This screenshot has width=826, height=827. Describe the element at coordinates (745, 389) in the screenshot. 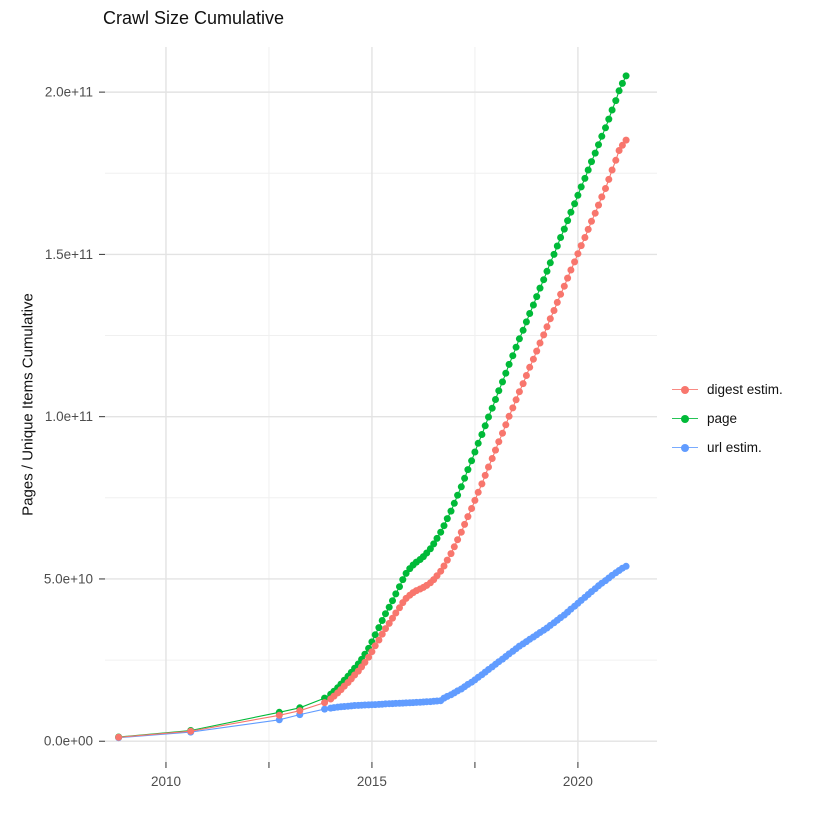

I see `legend-label-digest-estim: digest estim.` at that location.